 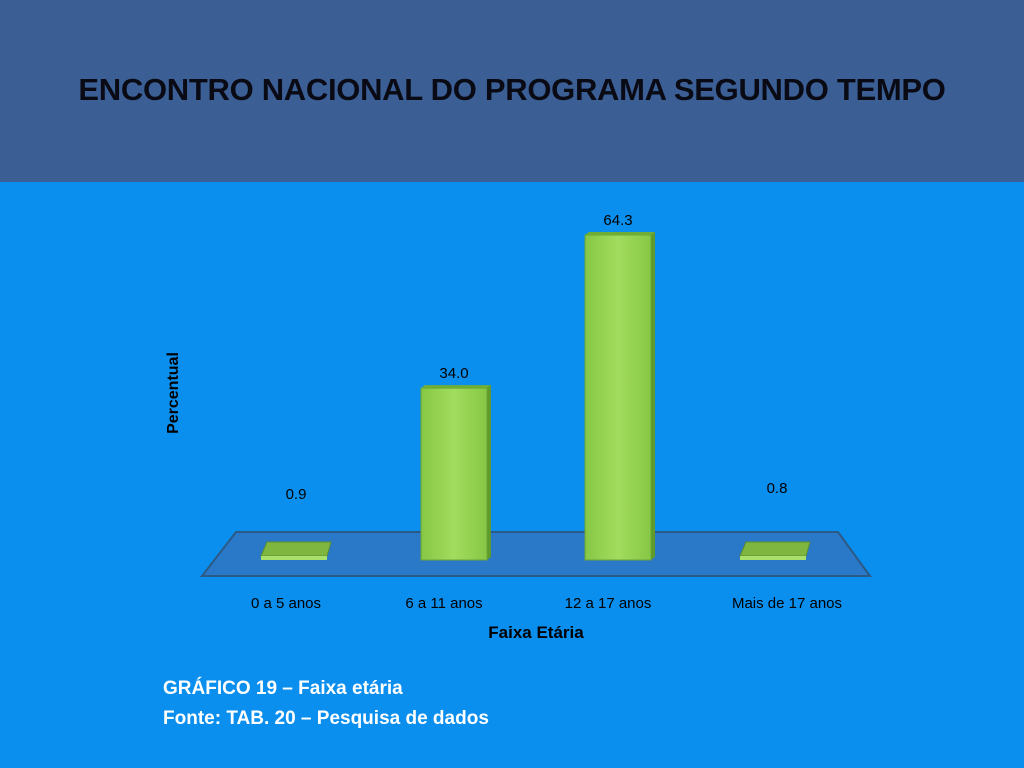 What do you see at coordinates (777, 488) in the screenshot?
I see `data-label: 0.8` at bounding box center [777, 488].